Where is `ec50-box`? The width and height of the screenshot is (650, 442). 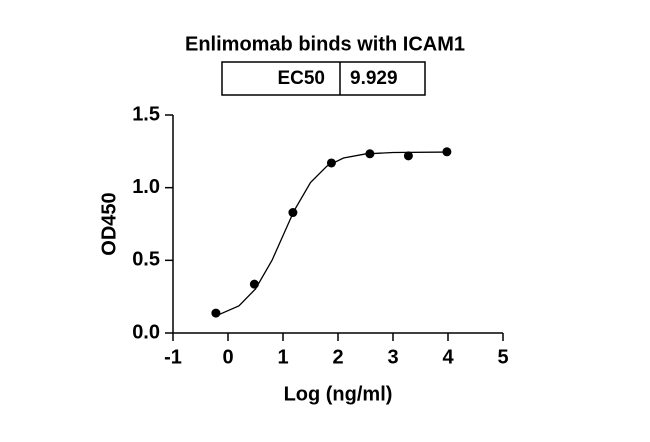
ec50-box is located at coordinates (323, 78).